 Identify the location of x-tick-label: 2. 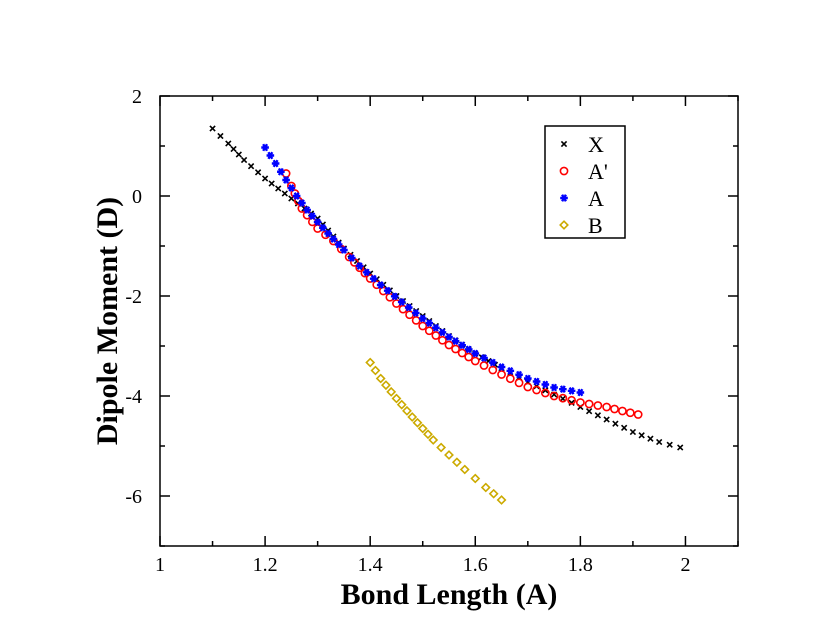
(685, 565).